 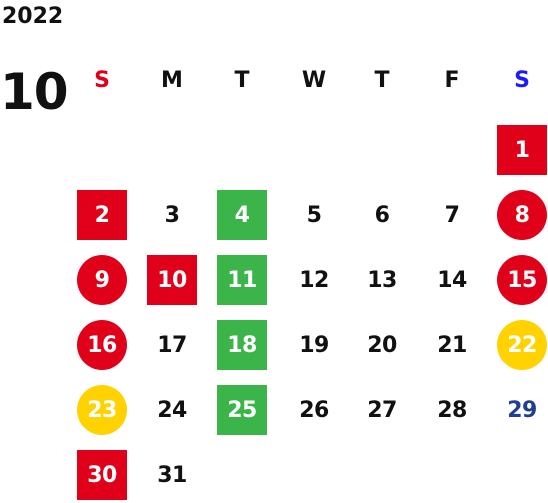 What do you see at coordinates (382, 80) in the screenshot?
I see `weekday-header-thursday: T` at bounding box center [382, 80].